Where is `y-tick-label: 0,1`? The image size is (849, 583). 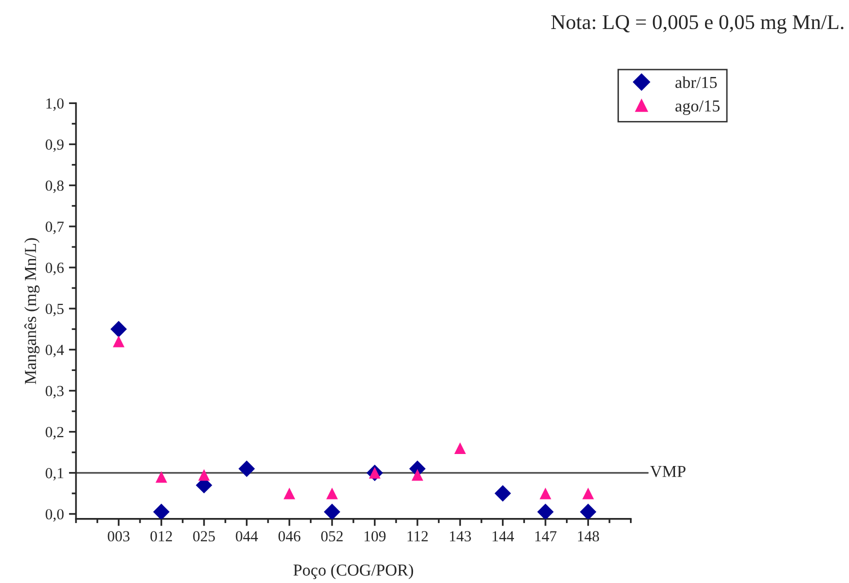 y-tick-label: 0,1 is located at coordinates (55, 474).